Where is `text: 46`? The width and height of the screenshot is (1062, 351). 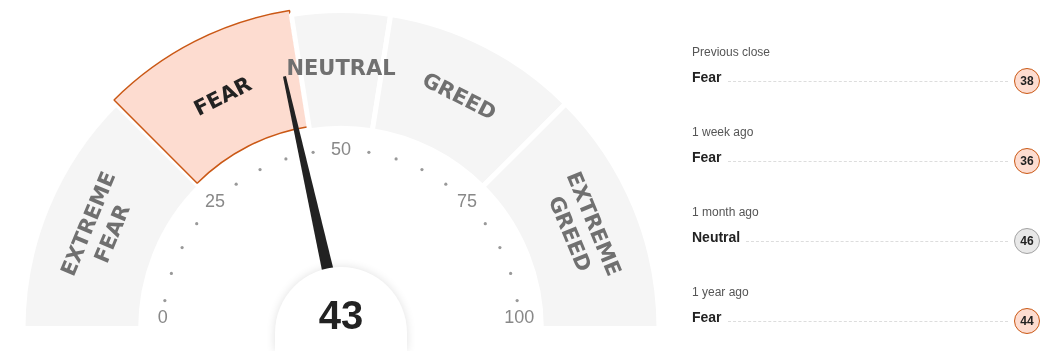 text: 46 is located at coordinates (1027, 241).